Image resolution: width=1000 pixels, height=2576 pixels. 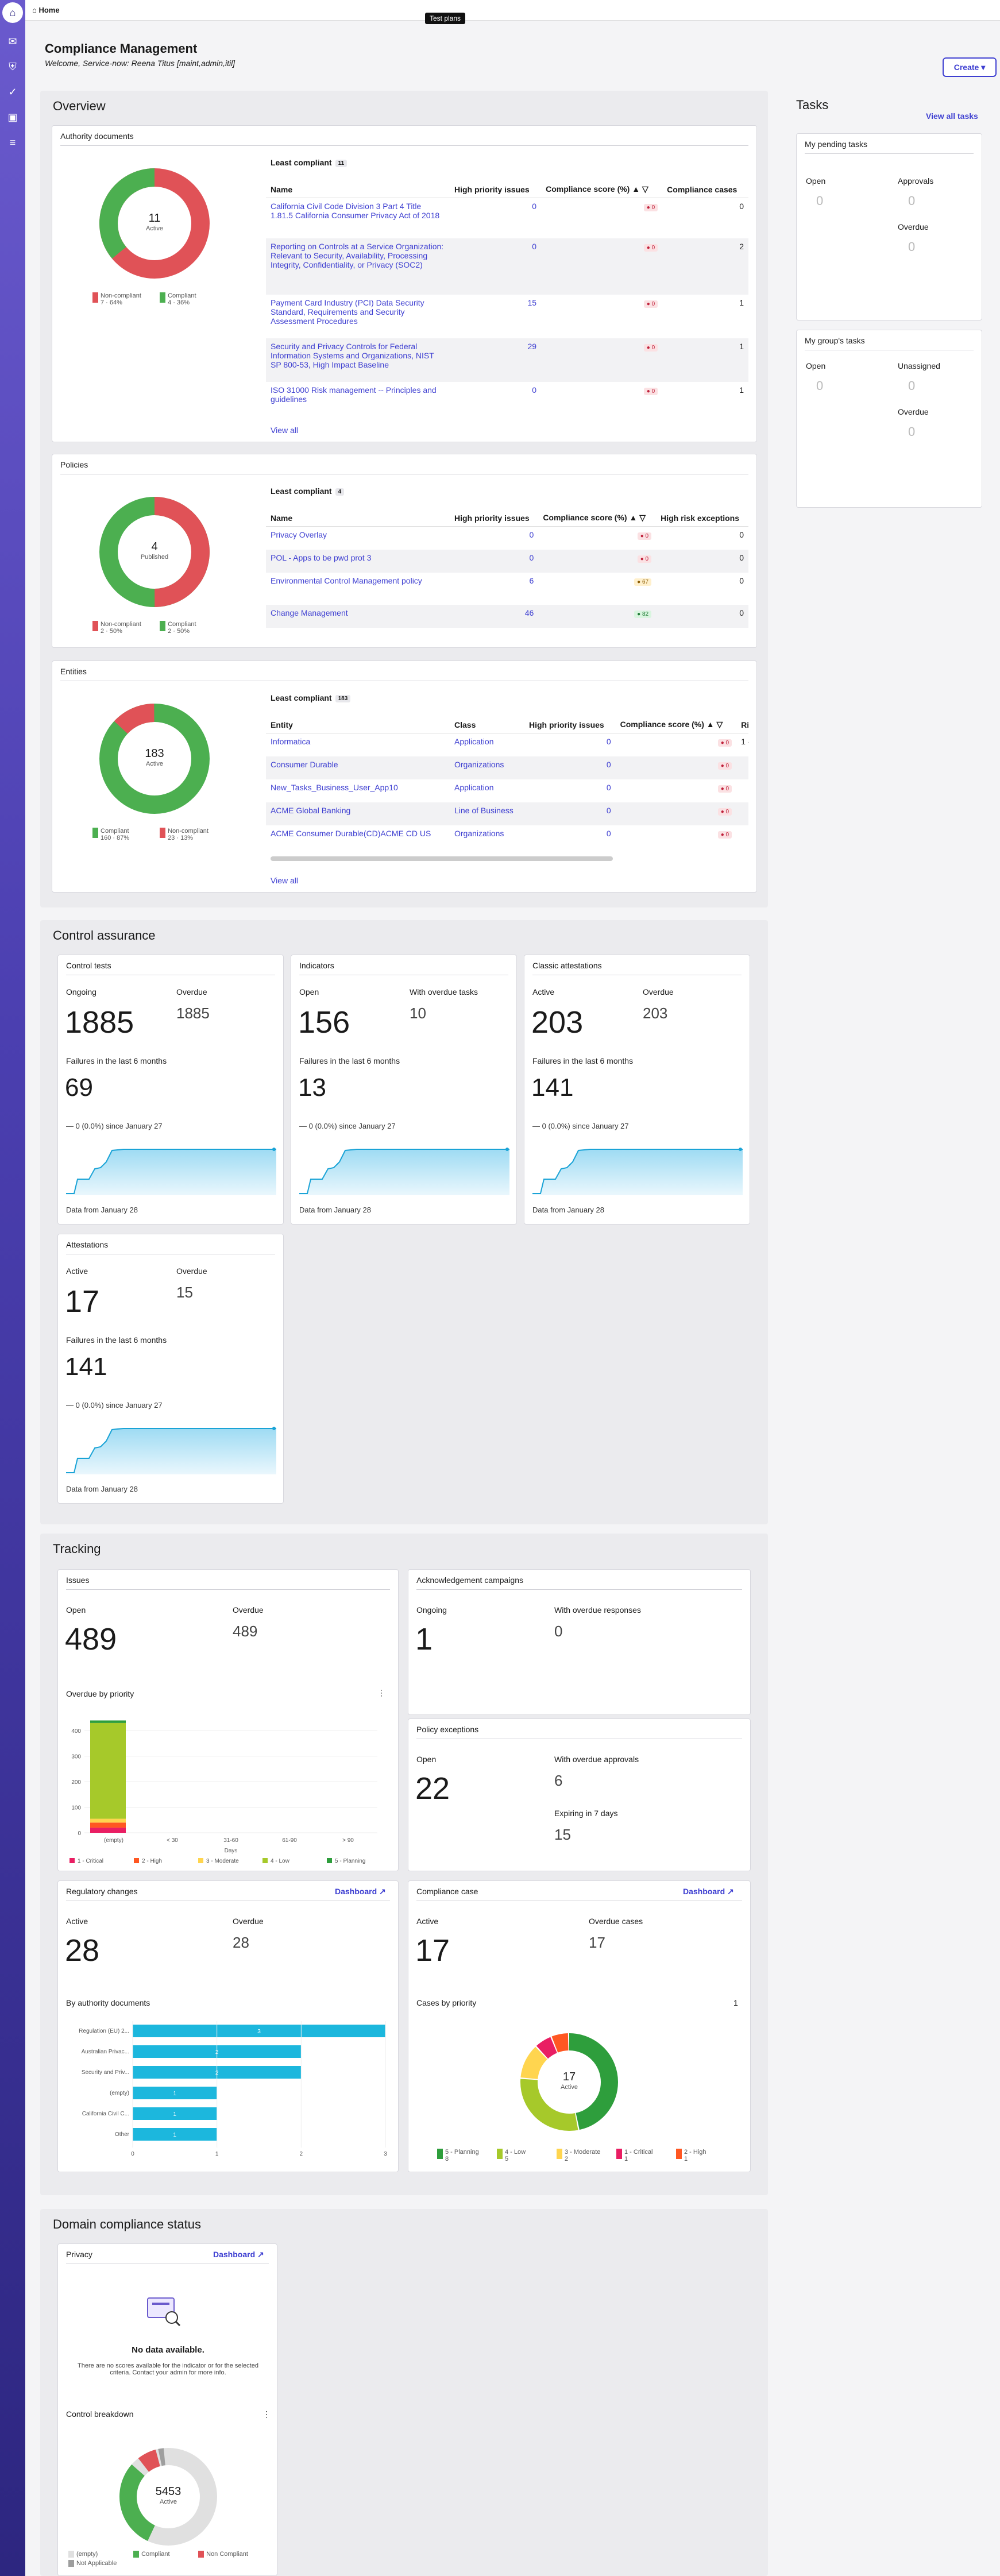 I want to click on control-breakdown-donut, so click(x=168, y=2496).